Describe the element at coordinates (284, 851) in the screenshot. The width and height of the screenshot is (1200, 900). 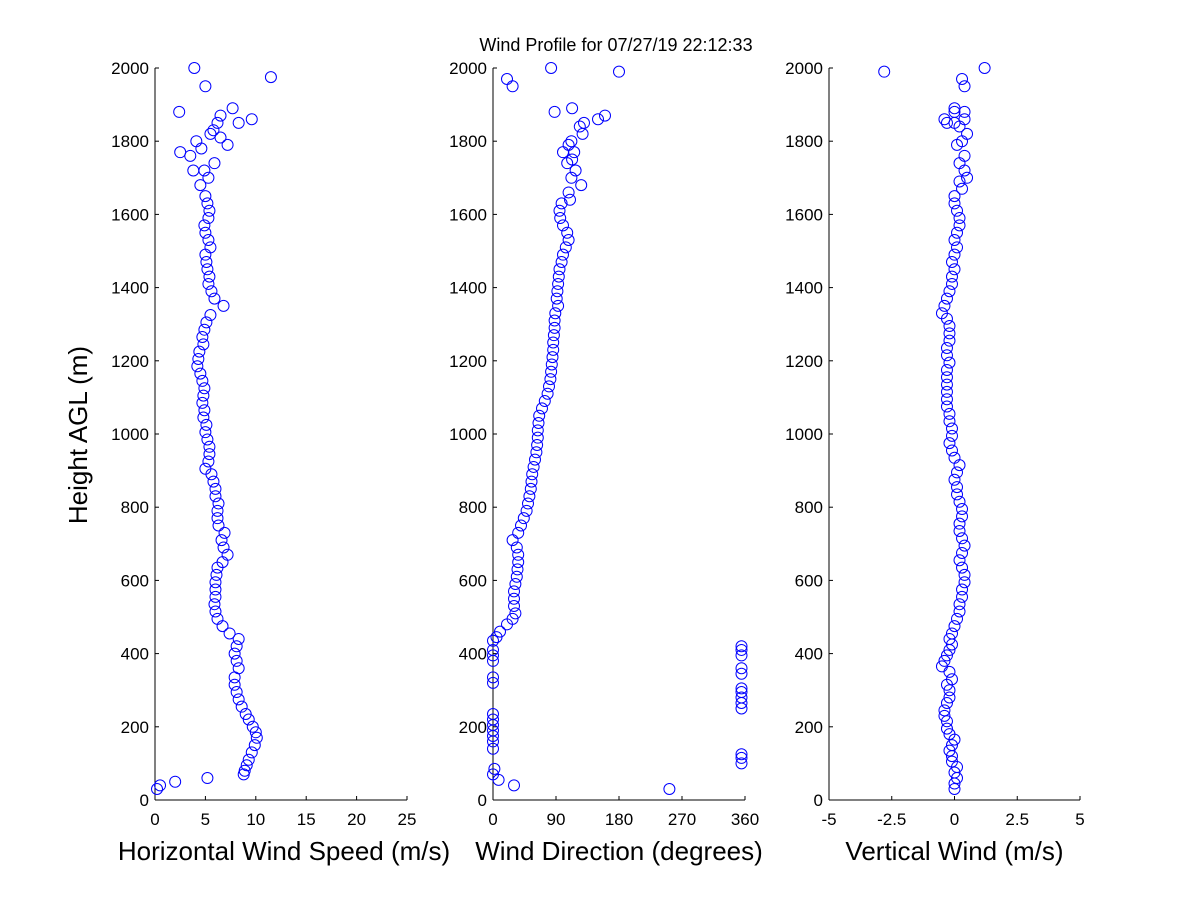
I see `speed-x-axis-label: Horizontal Wind Speed (m/s)` at that location.